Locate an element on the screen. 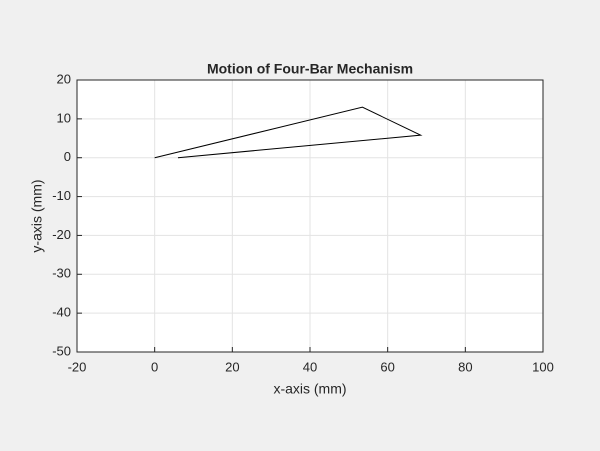  x-tick-label: 80 is located at coordinates (465, 366).